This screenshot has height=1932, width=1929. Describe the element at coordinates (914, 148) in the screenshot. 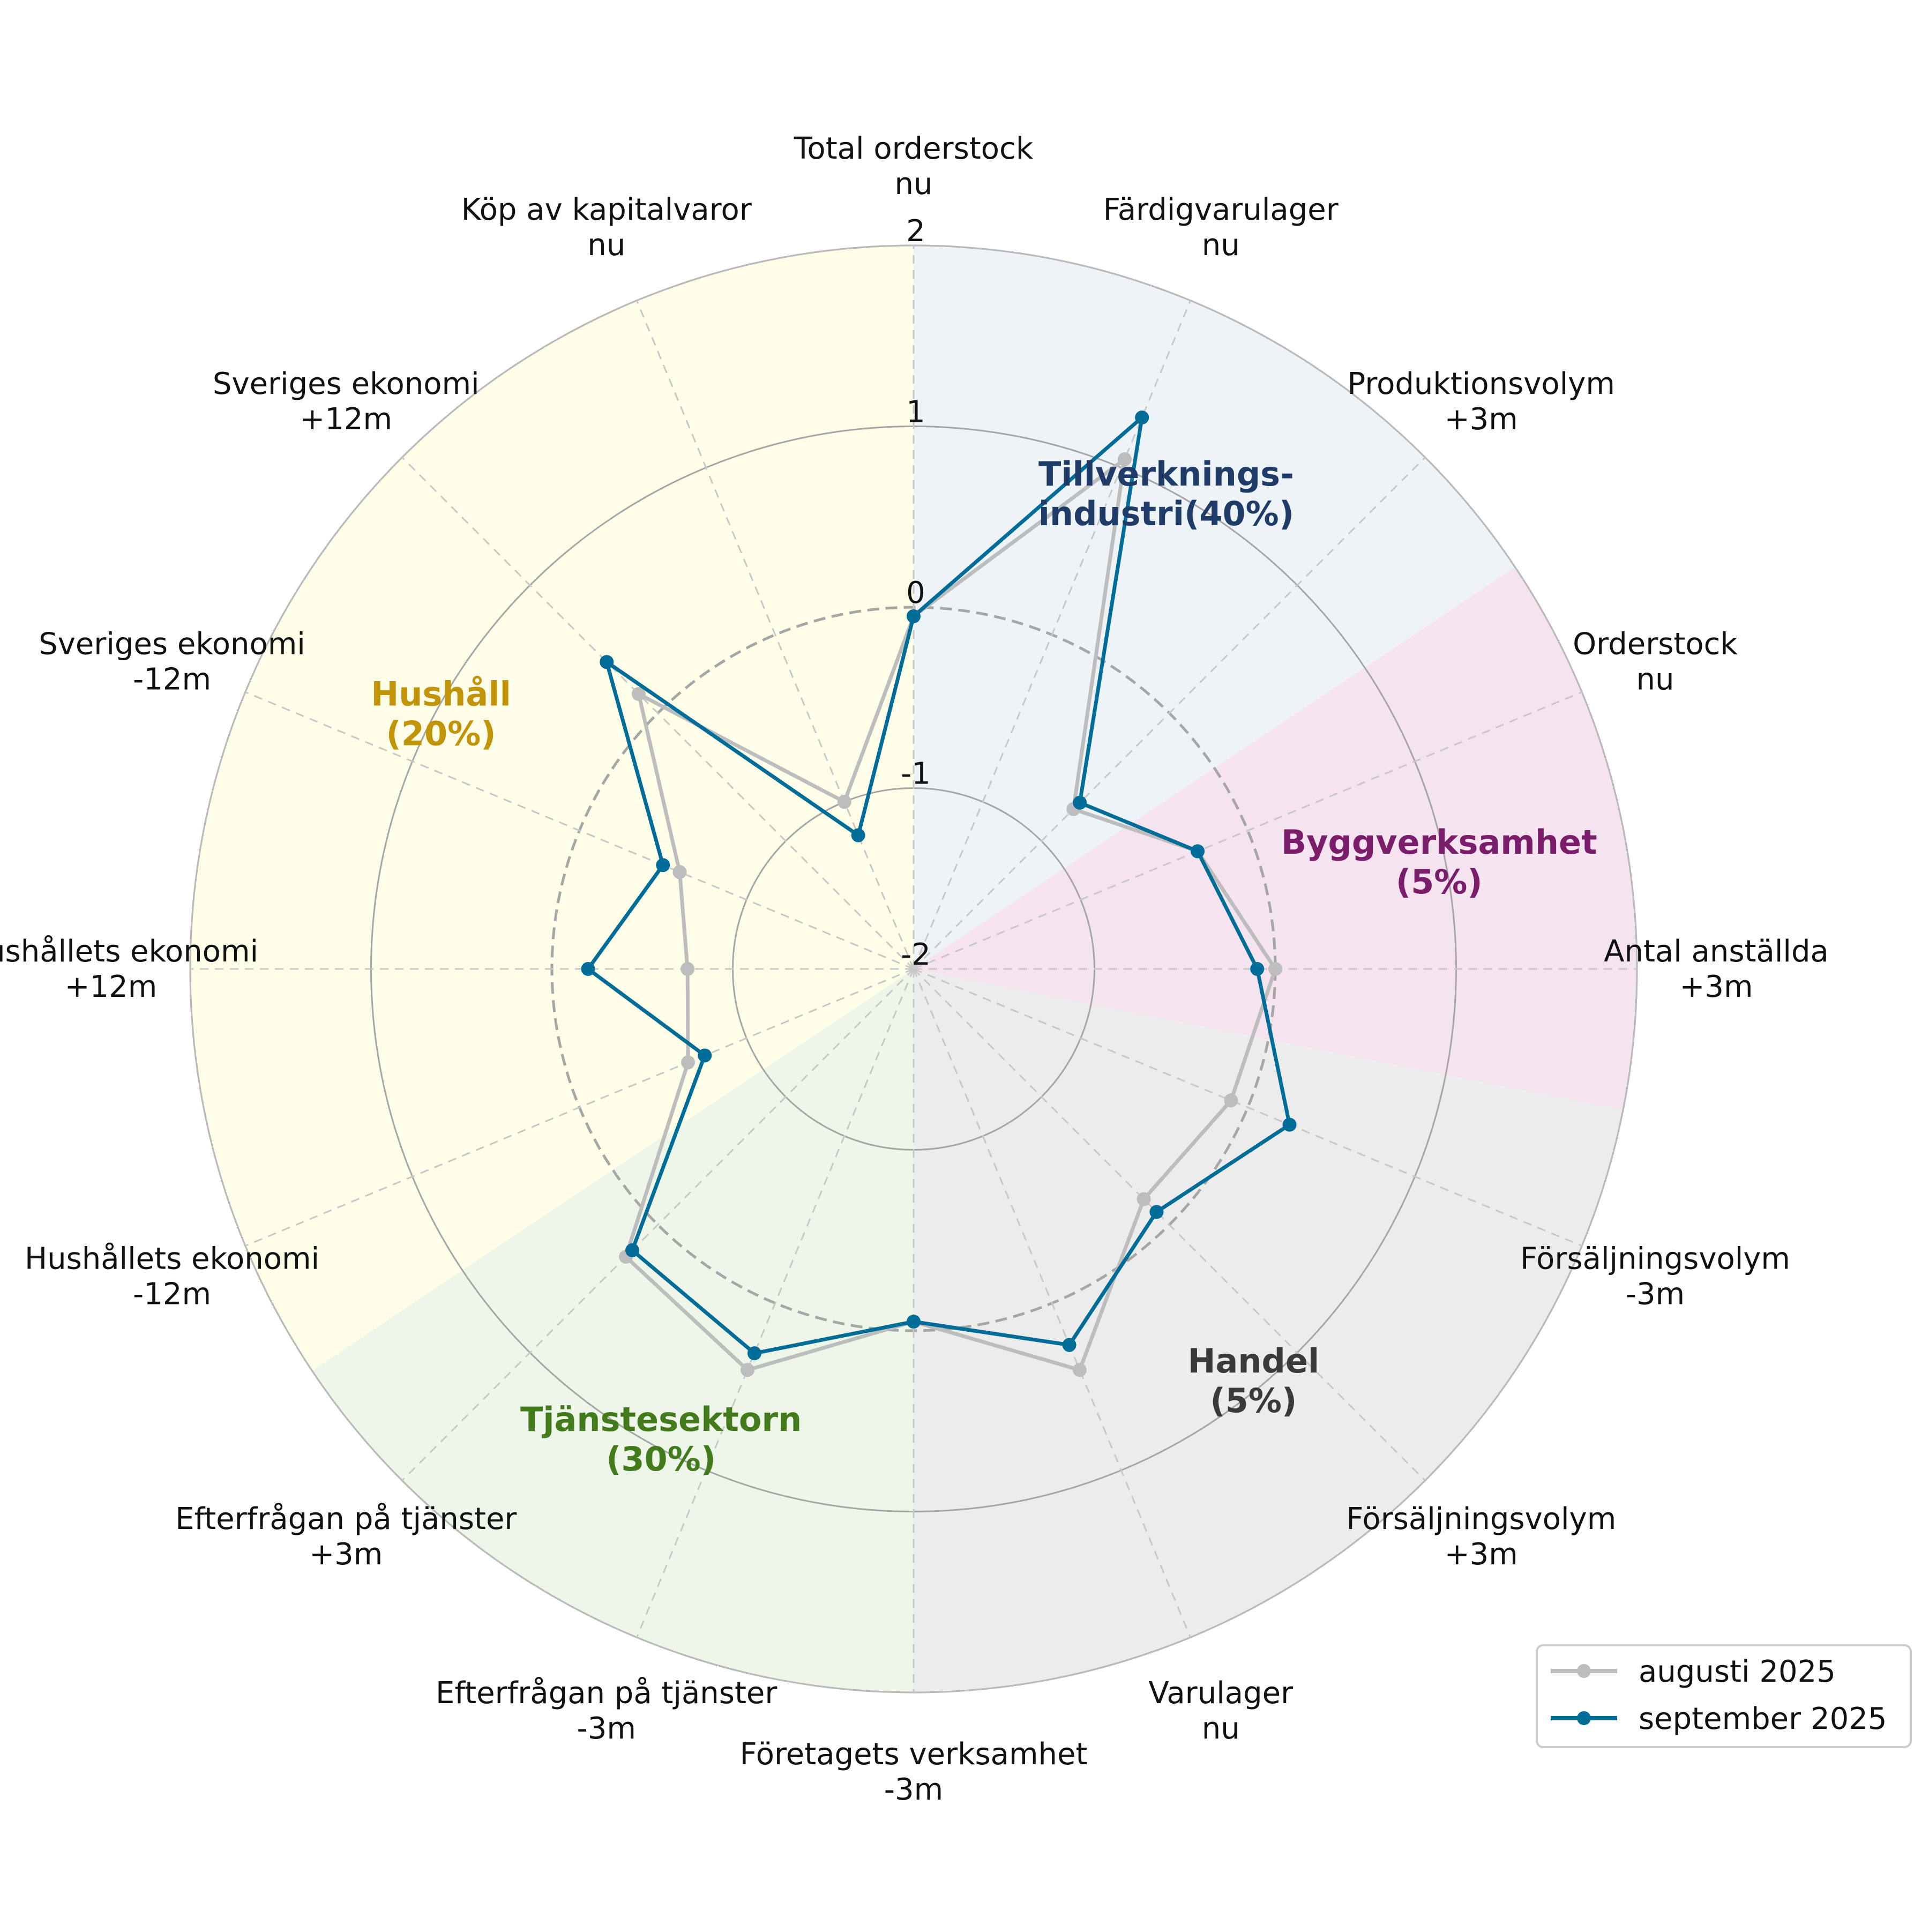

I see `category-label-line: Total orderstock` at that location.